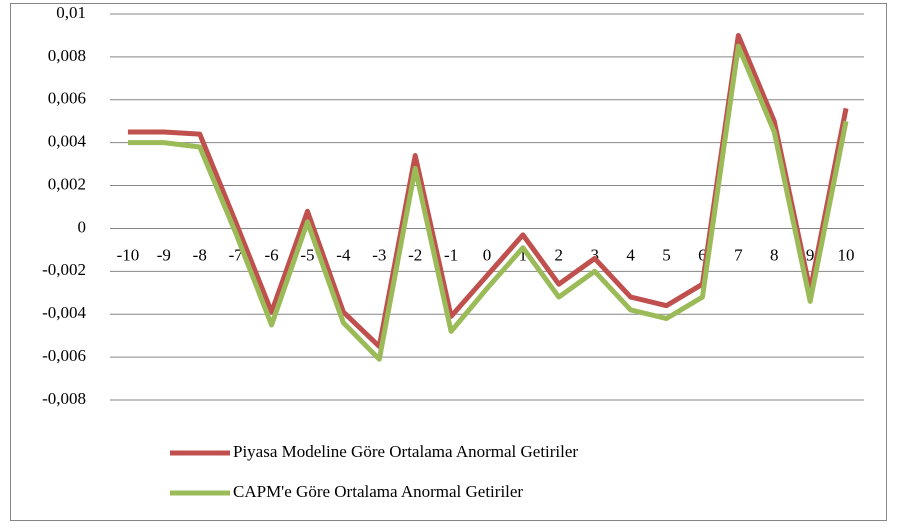  What do you see at coordinates (378, 491) in the screenshot?
I see `legend-label: CAPM'e Göre Ortalama Anormal Getiriler` at bounding box center [378, 491].